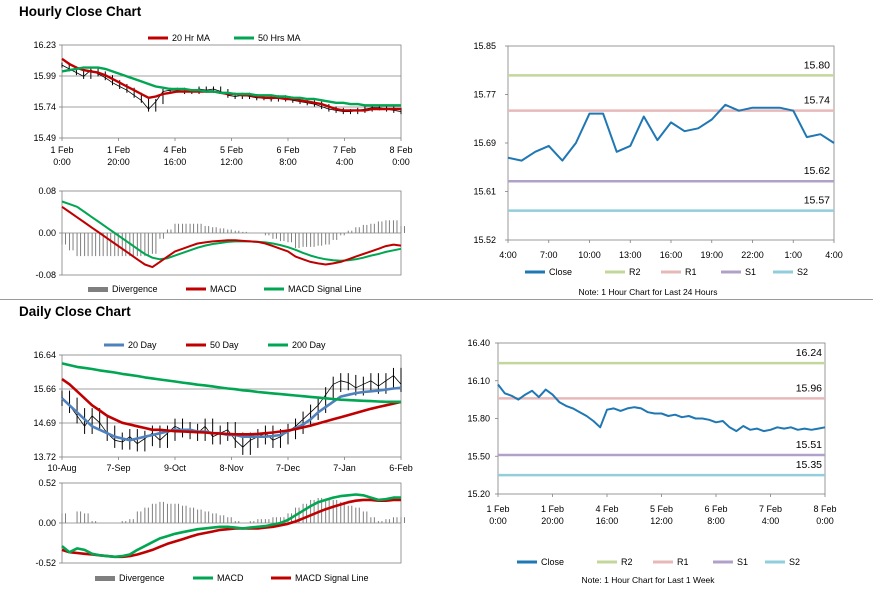 This screenshot has height=601, width=873. I want to click on daily-macd-y-tick: 0.00, so click(47, 523).